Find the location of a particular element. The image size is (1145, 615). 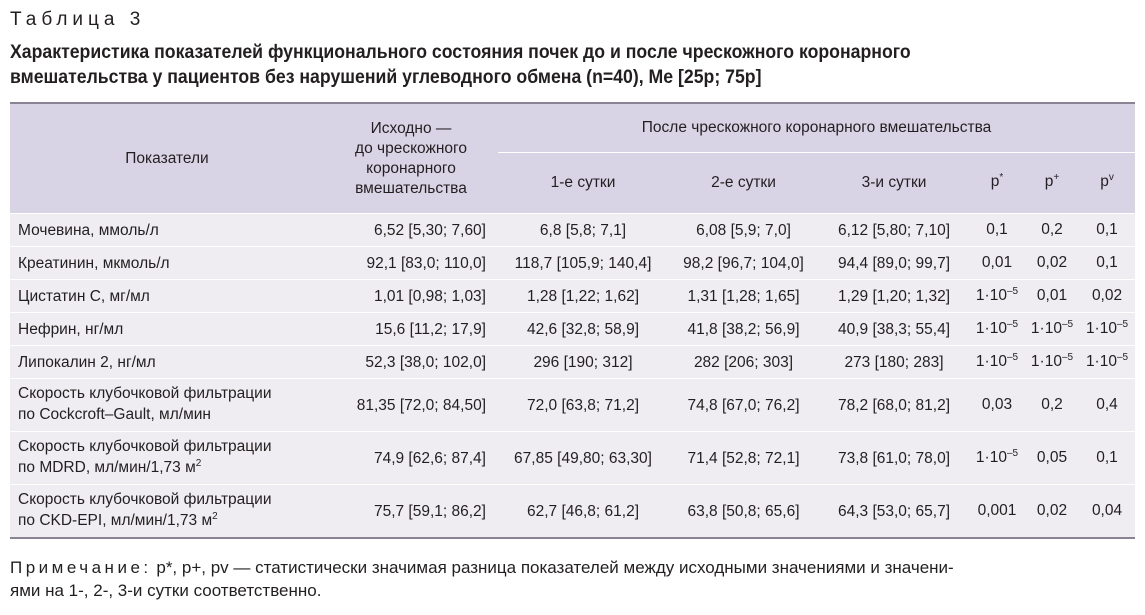

header-day-2: 2-е сутки is located at coordinates (743, 183).